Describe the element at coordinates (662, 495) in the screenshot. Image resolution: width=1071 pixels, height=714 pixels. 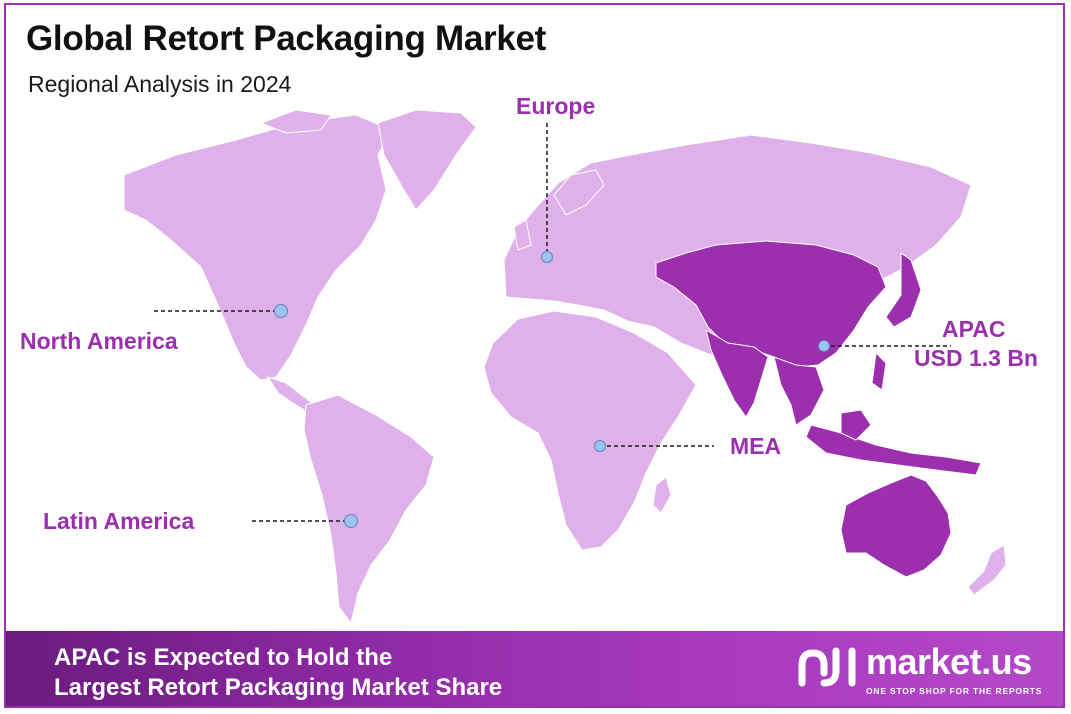
I see `madagascar-shape` at that location.